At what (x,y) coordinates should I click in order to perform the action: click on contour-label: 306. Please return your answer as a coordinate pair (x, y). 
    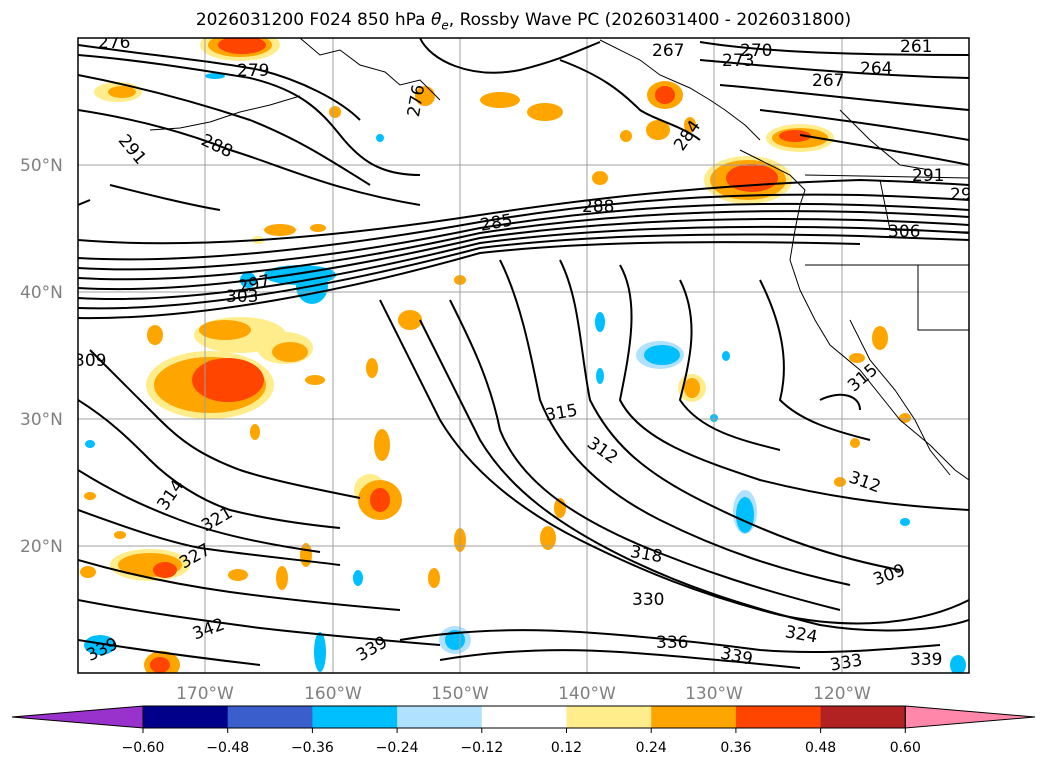
    Looking at the image, I should click on (904, 232).